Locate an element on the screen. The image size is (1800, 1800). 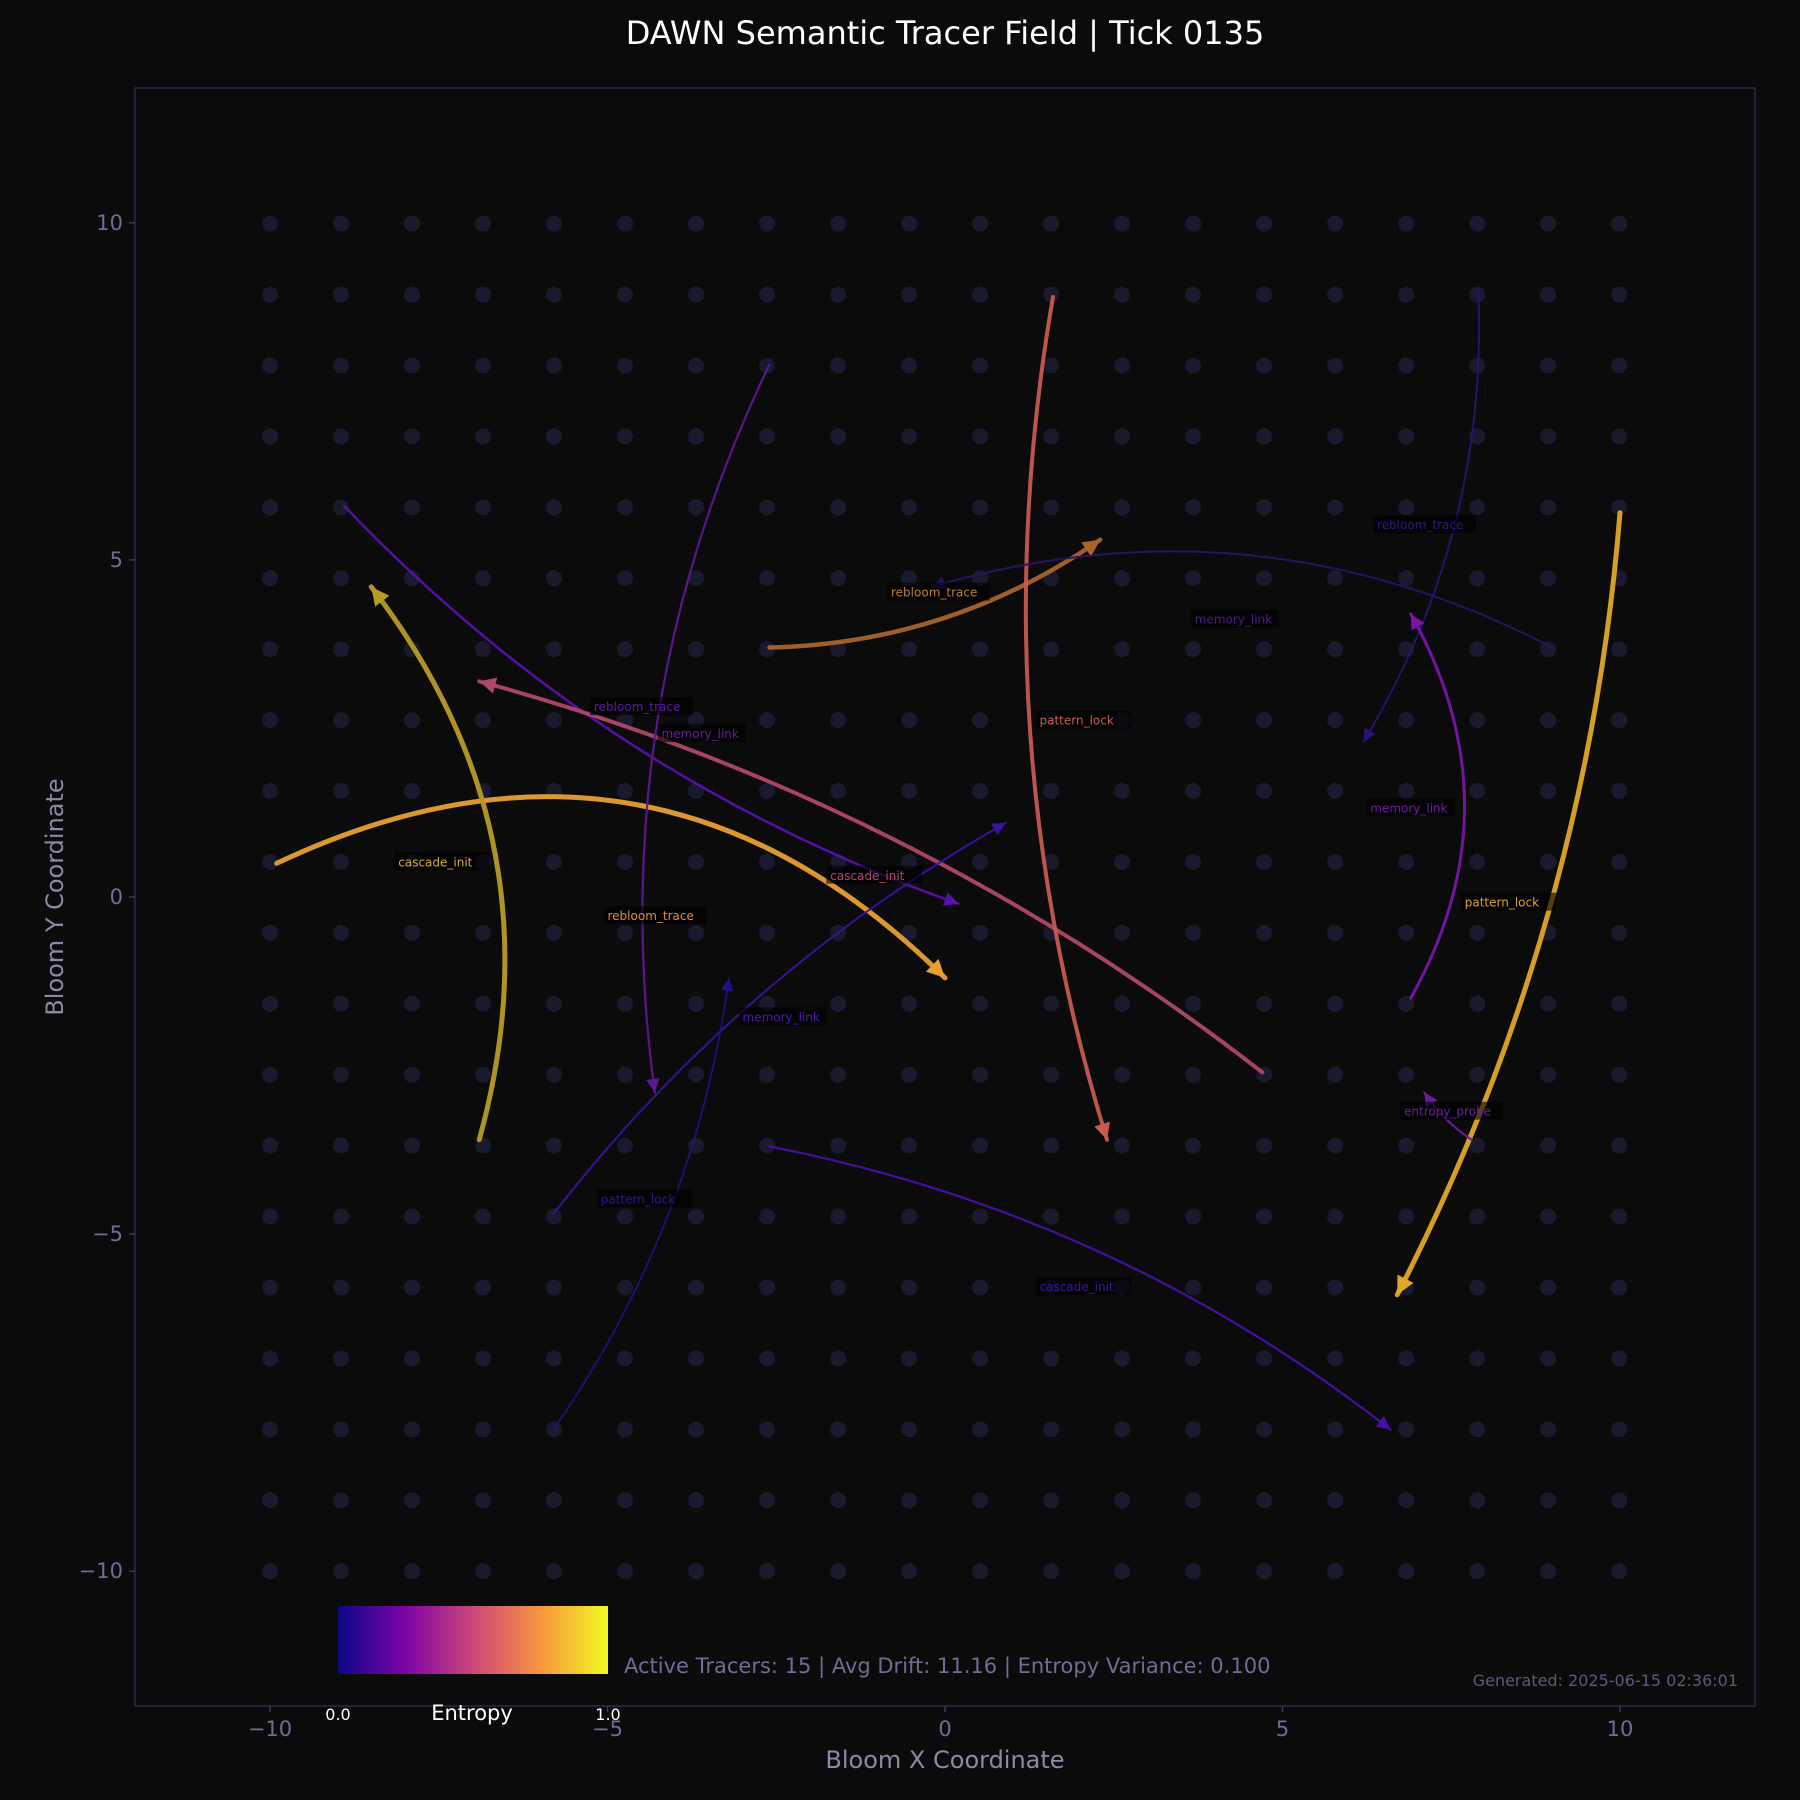
annotation-label: pattern_lock is located at coordinates (1502, 903).